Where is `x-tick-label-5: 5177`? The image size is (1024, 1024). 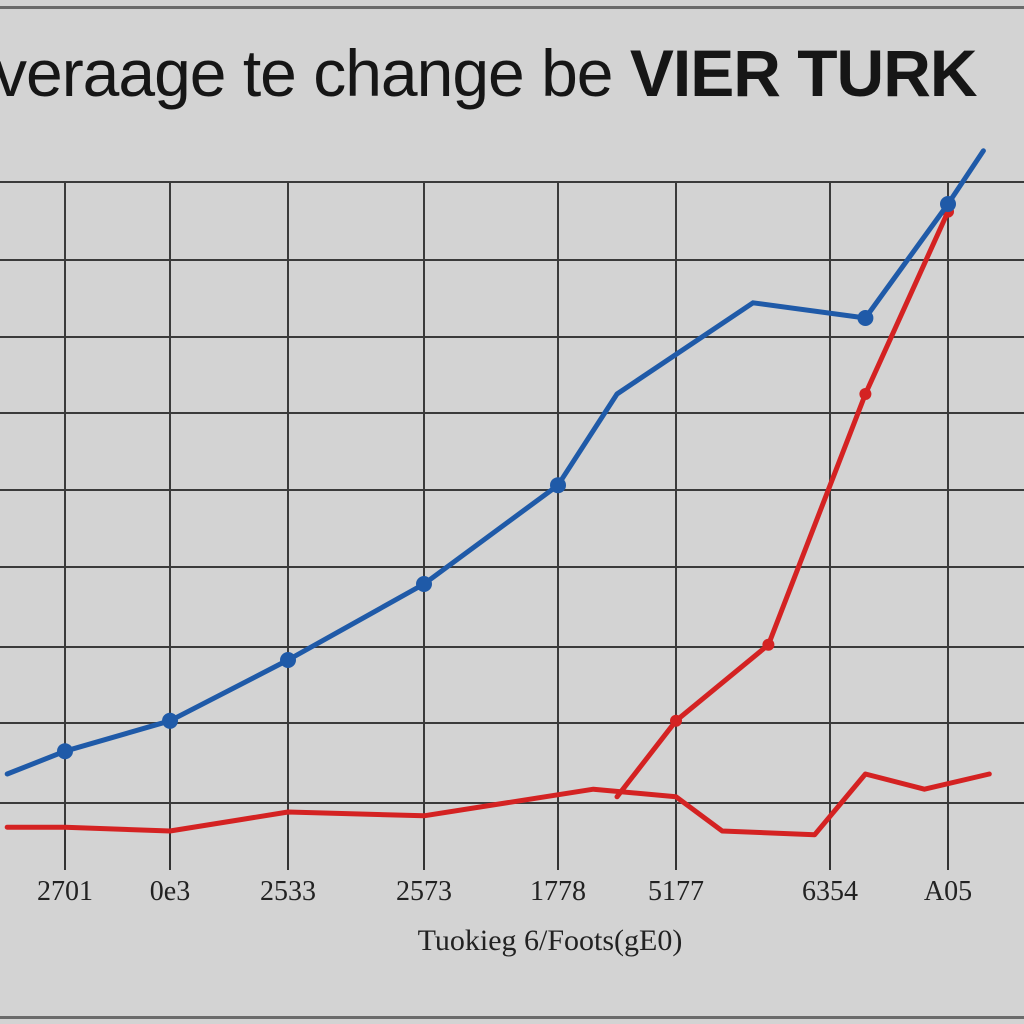
x-tick-label-5: 5177 is located at coordinates (676, 891).